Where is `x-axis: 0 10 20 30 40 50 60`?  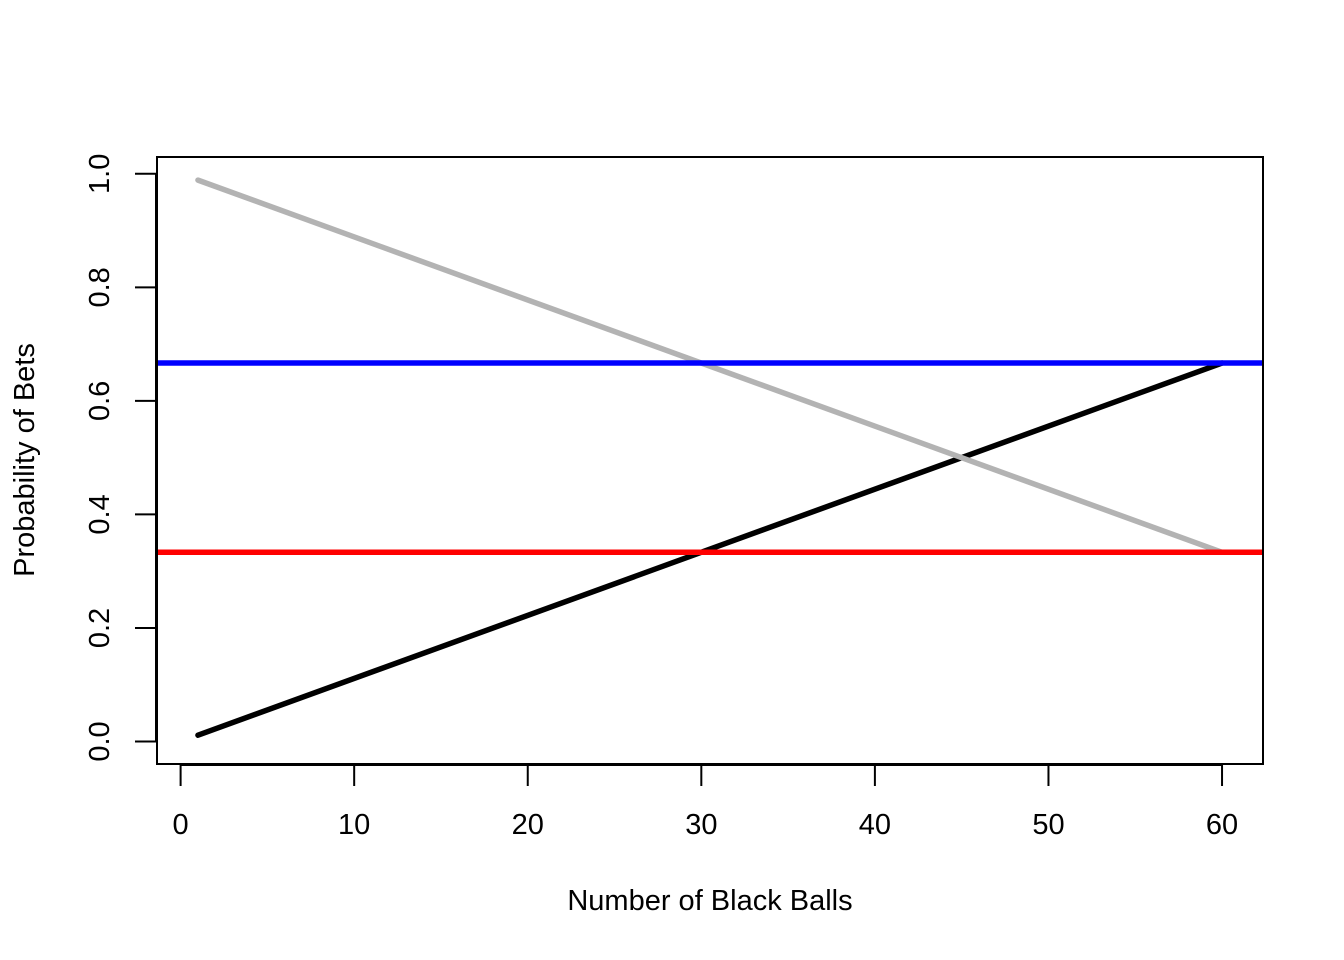
x-axis: 0 10 20 30 40 50 60 is located at coordinates (705, 802).